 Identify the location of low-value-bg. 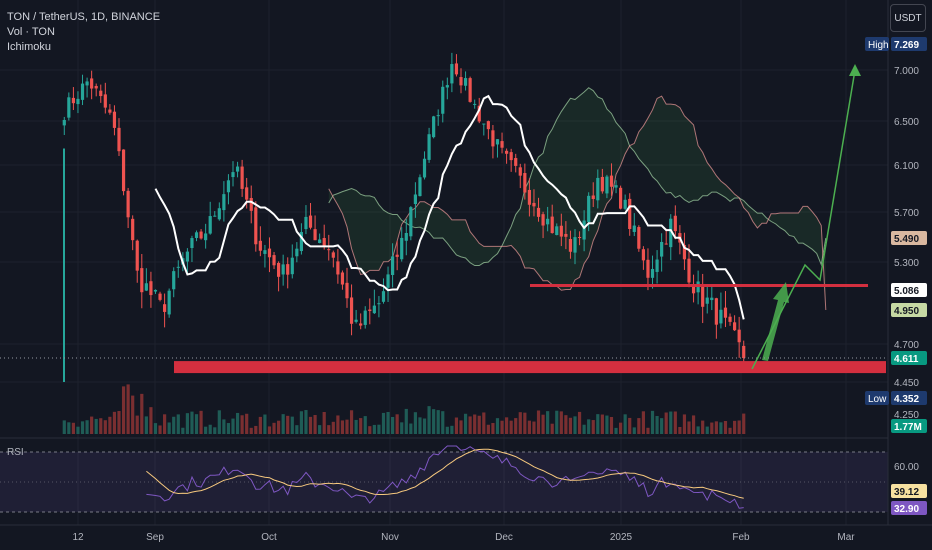
(909, 398).